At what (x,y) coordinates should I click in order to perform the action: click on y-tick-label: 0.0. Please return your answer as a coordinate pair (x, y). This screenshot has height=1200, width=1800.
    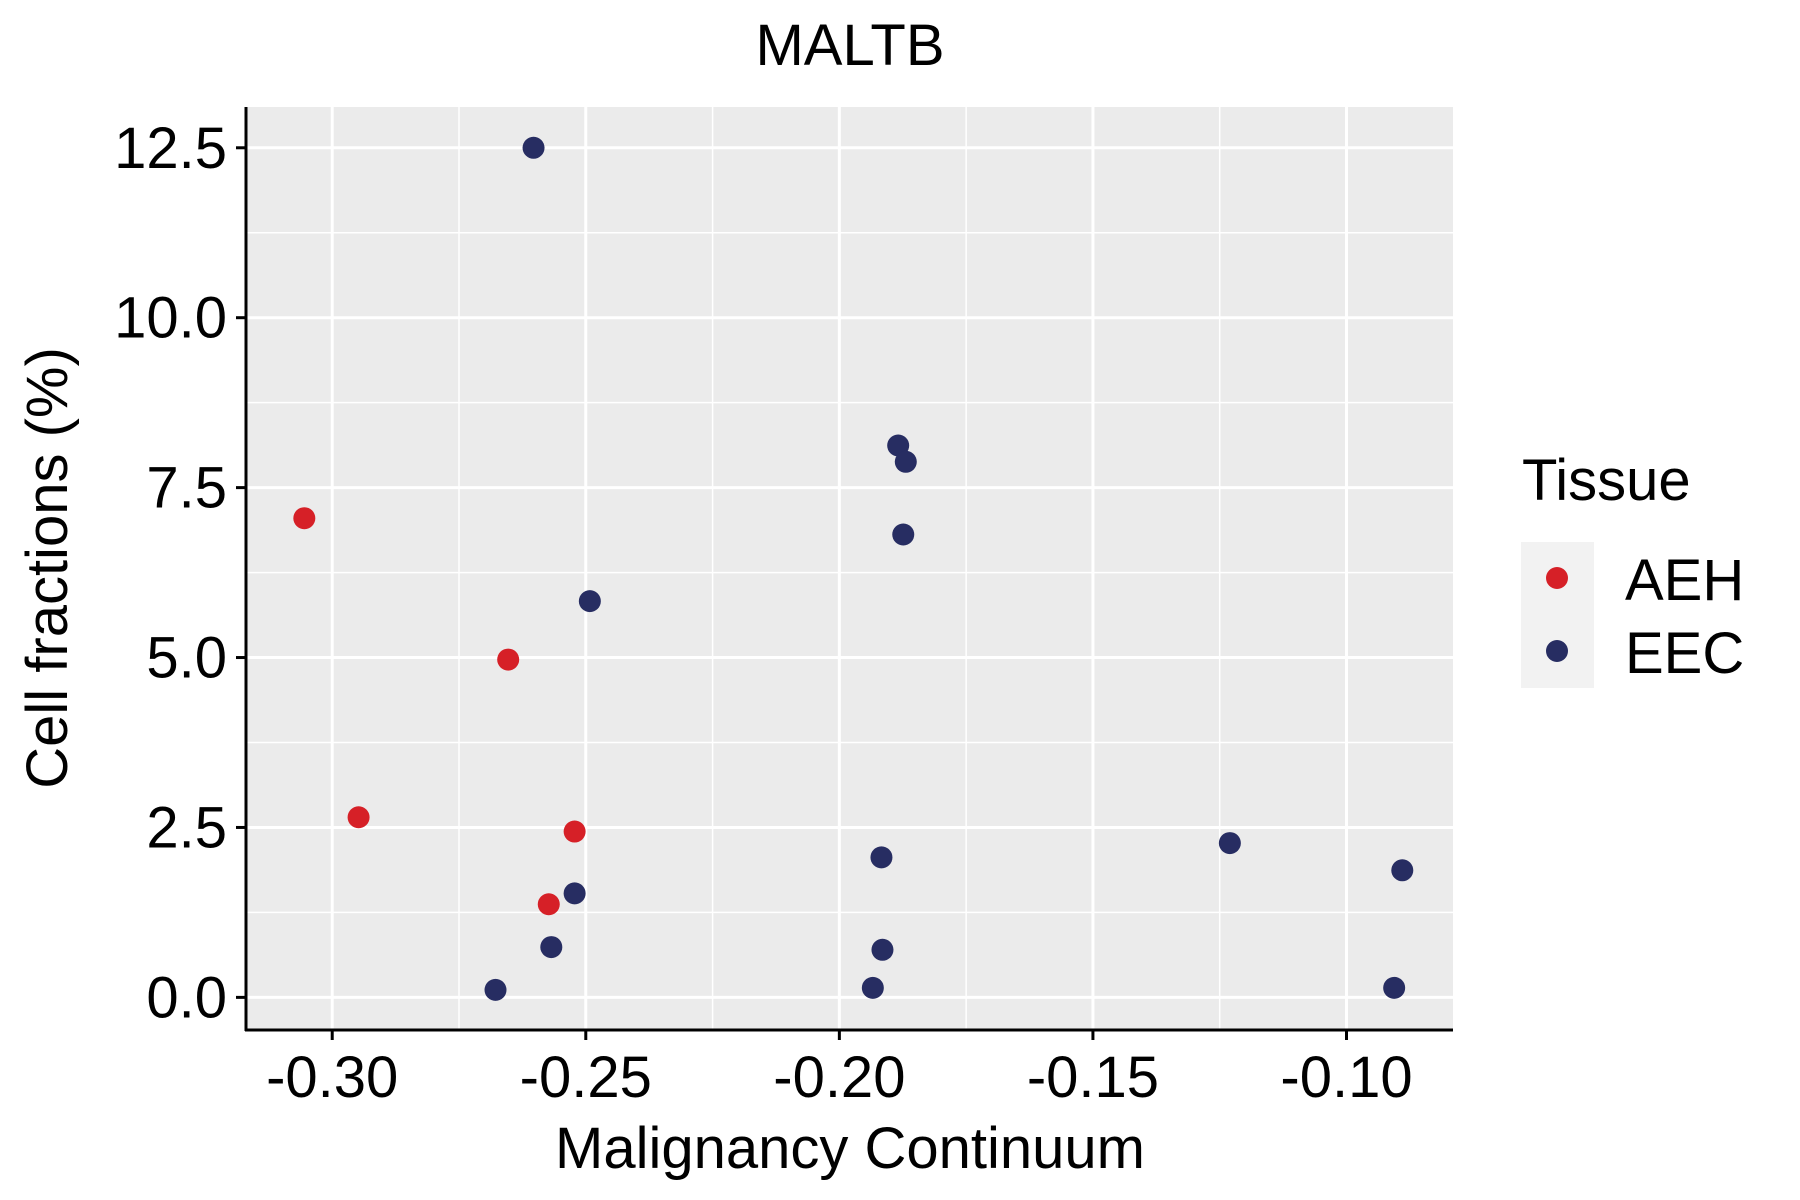
    Looking at the image, I should click on (186, 997).